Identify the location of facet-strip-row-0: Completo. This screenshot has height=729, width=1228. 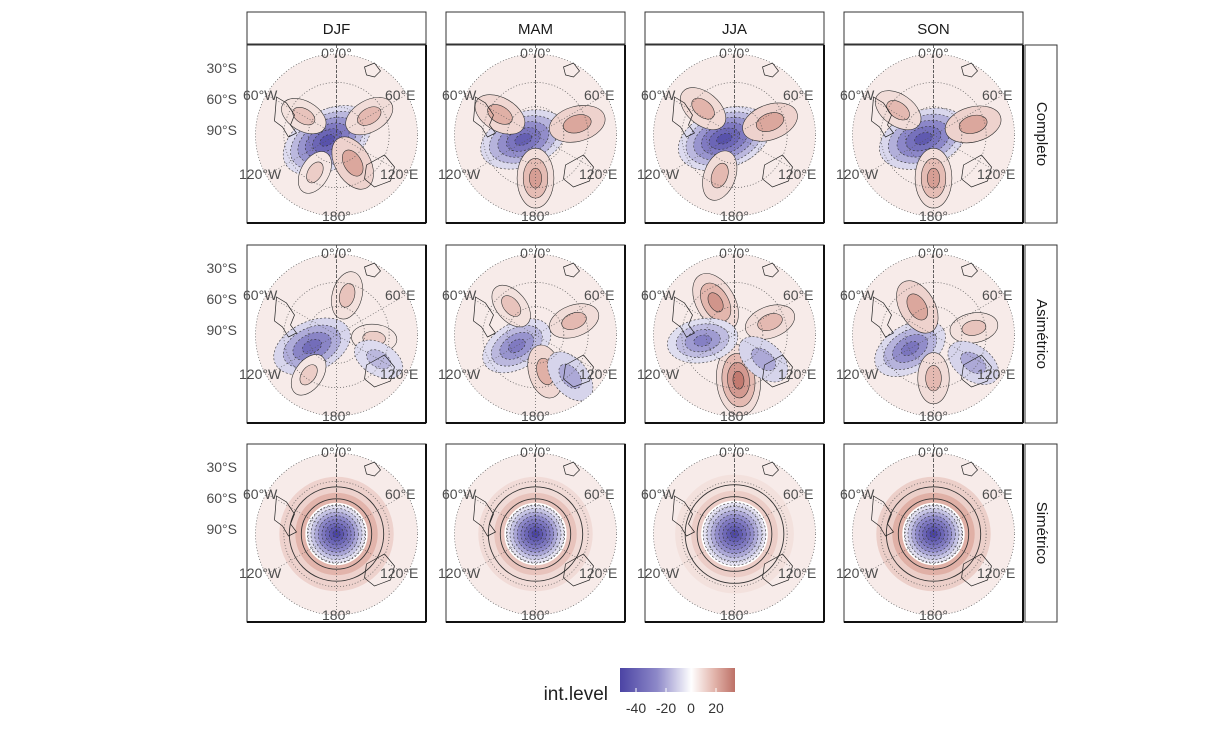
(1041, 134).